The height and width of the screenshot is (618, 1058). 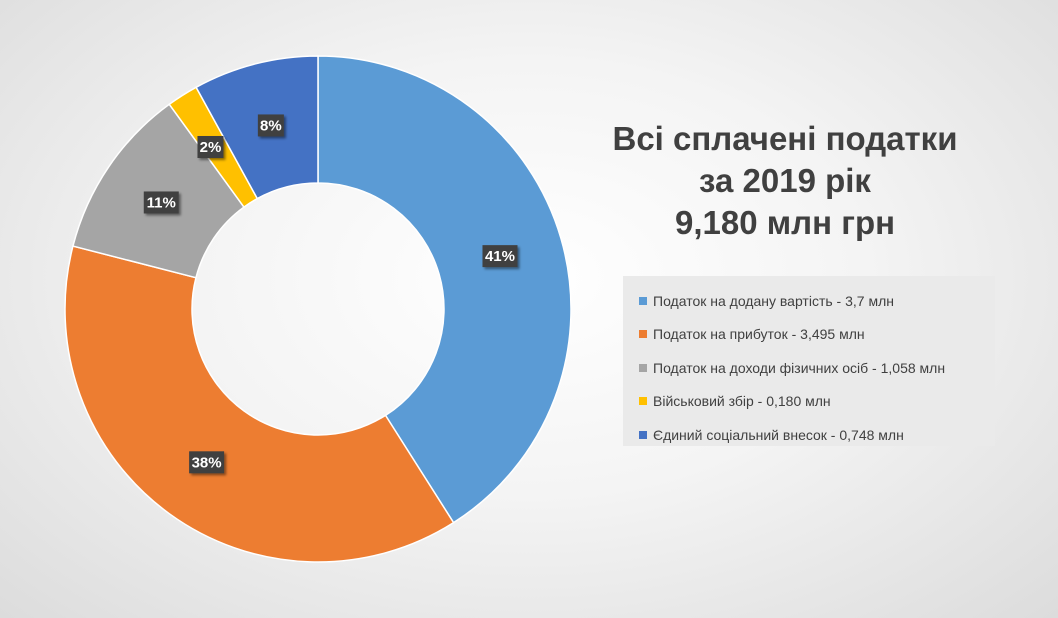 I want to click on data-label-text: 8%, so click(x=271, y=125).